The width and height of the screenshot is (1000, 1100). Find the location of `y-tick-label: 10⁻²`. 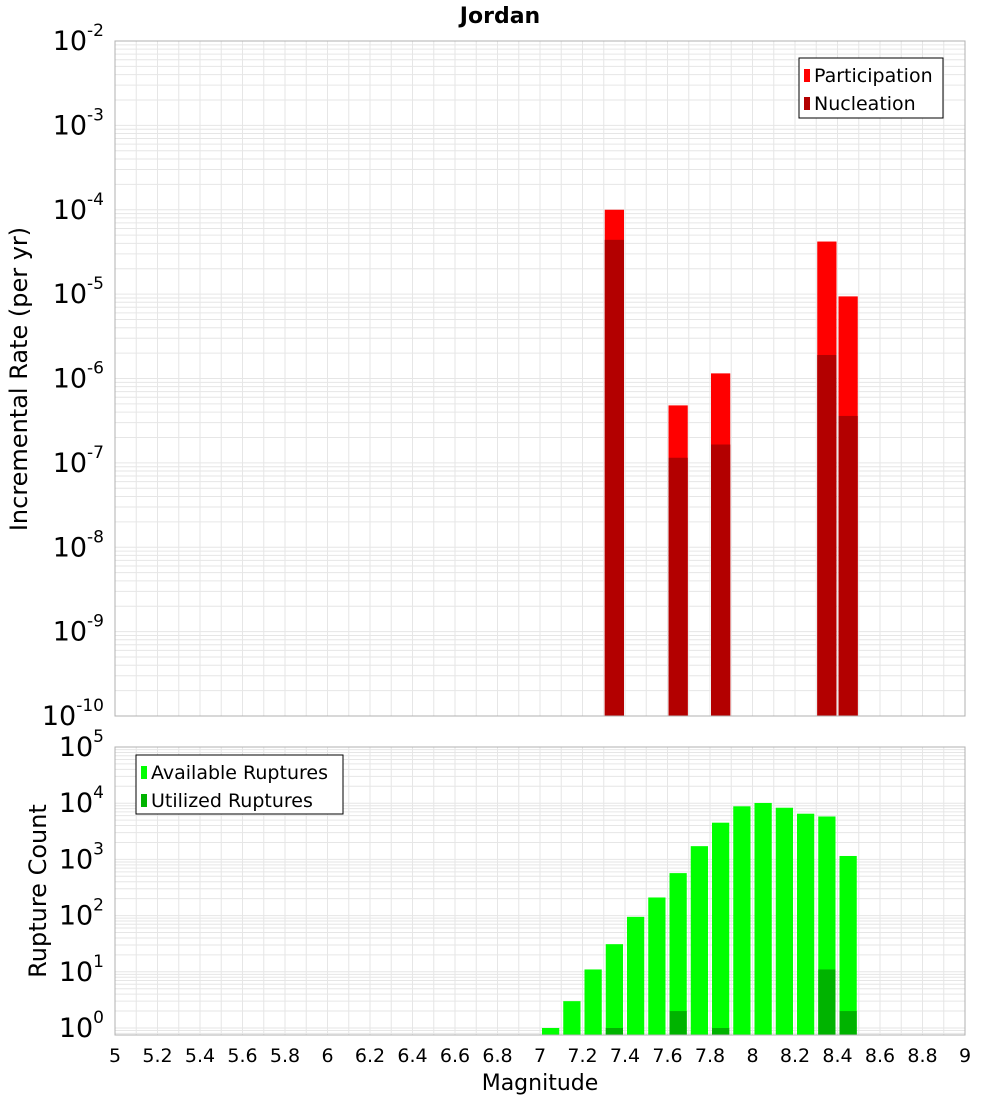

y-tick-label: 10⁻² is located at coordinates (78, 39).